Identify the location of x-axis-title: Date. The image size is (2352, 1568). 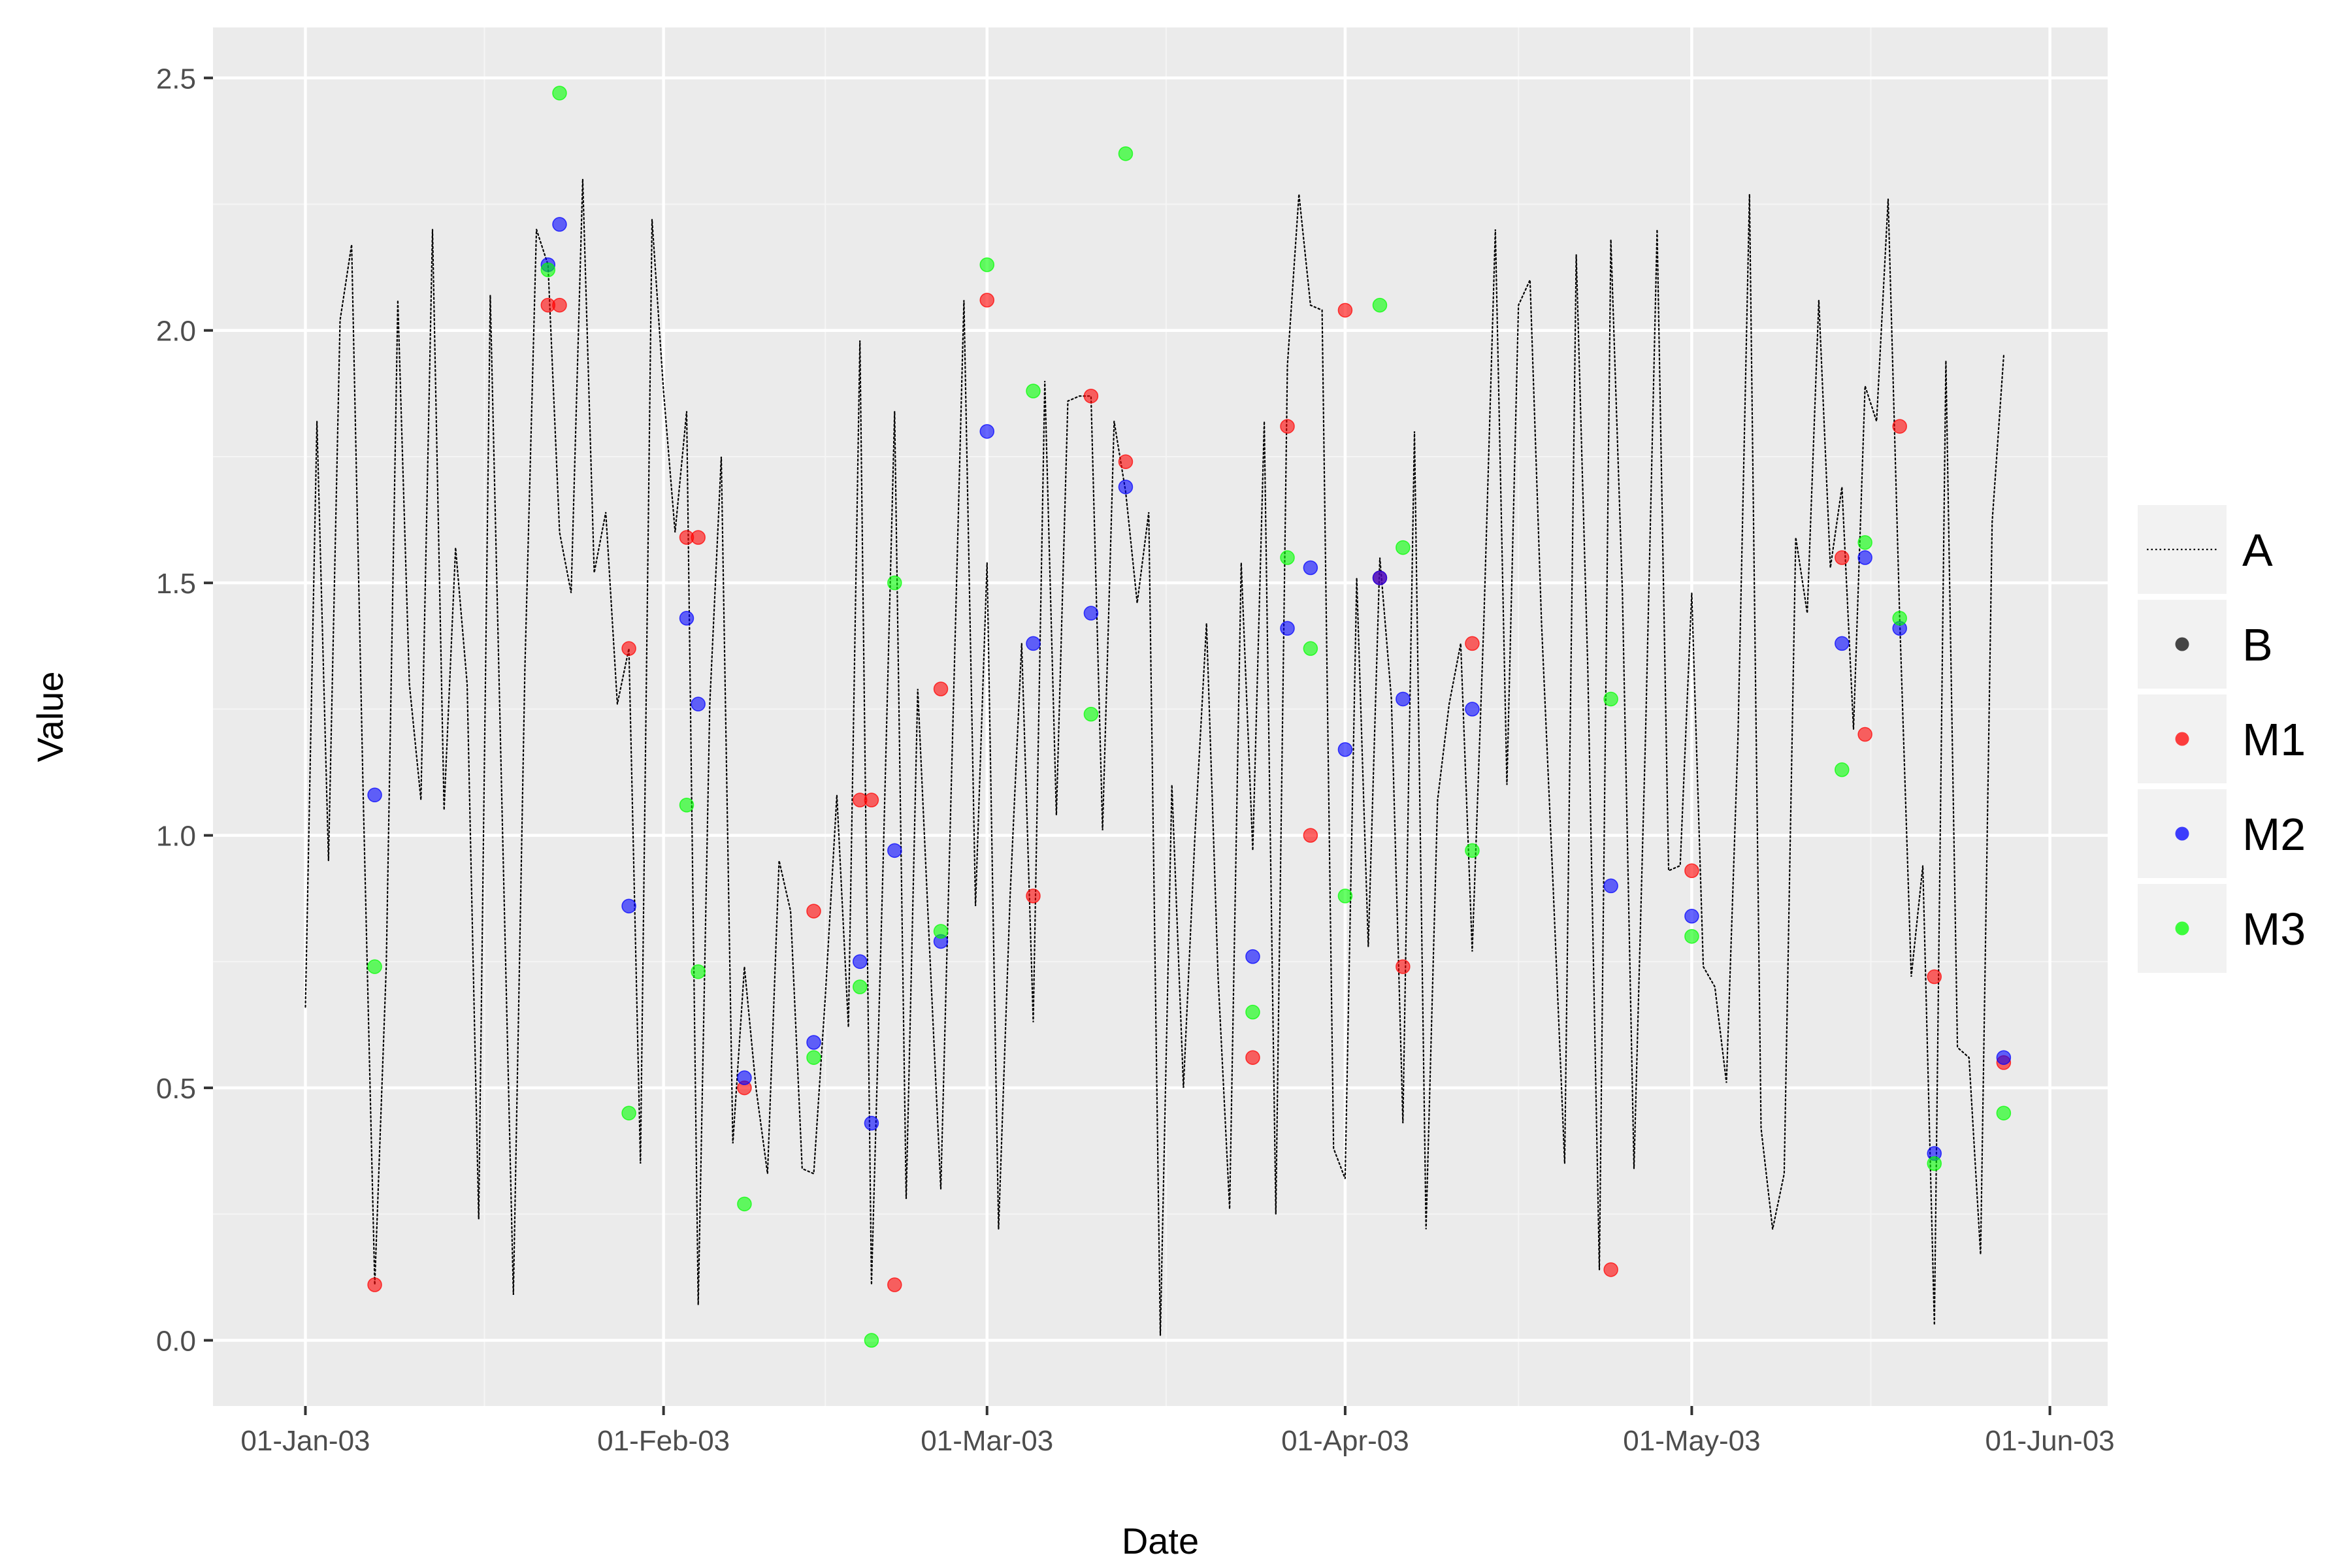
(1160, 1540).